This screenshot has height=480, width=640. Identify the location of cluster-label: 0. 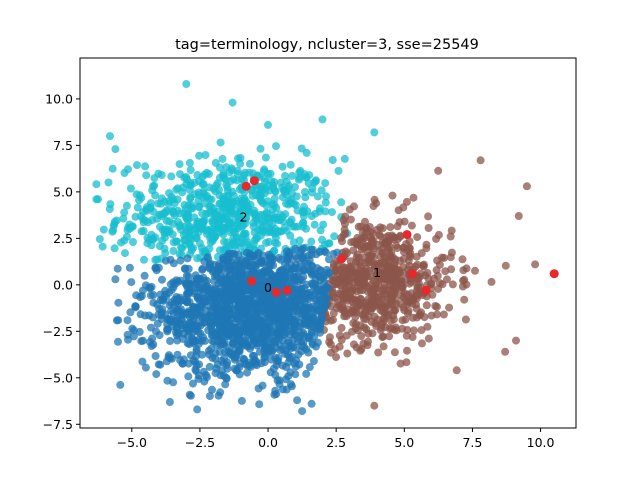
(268, 287).